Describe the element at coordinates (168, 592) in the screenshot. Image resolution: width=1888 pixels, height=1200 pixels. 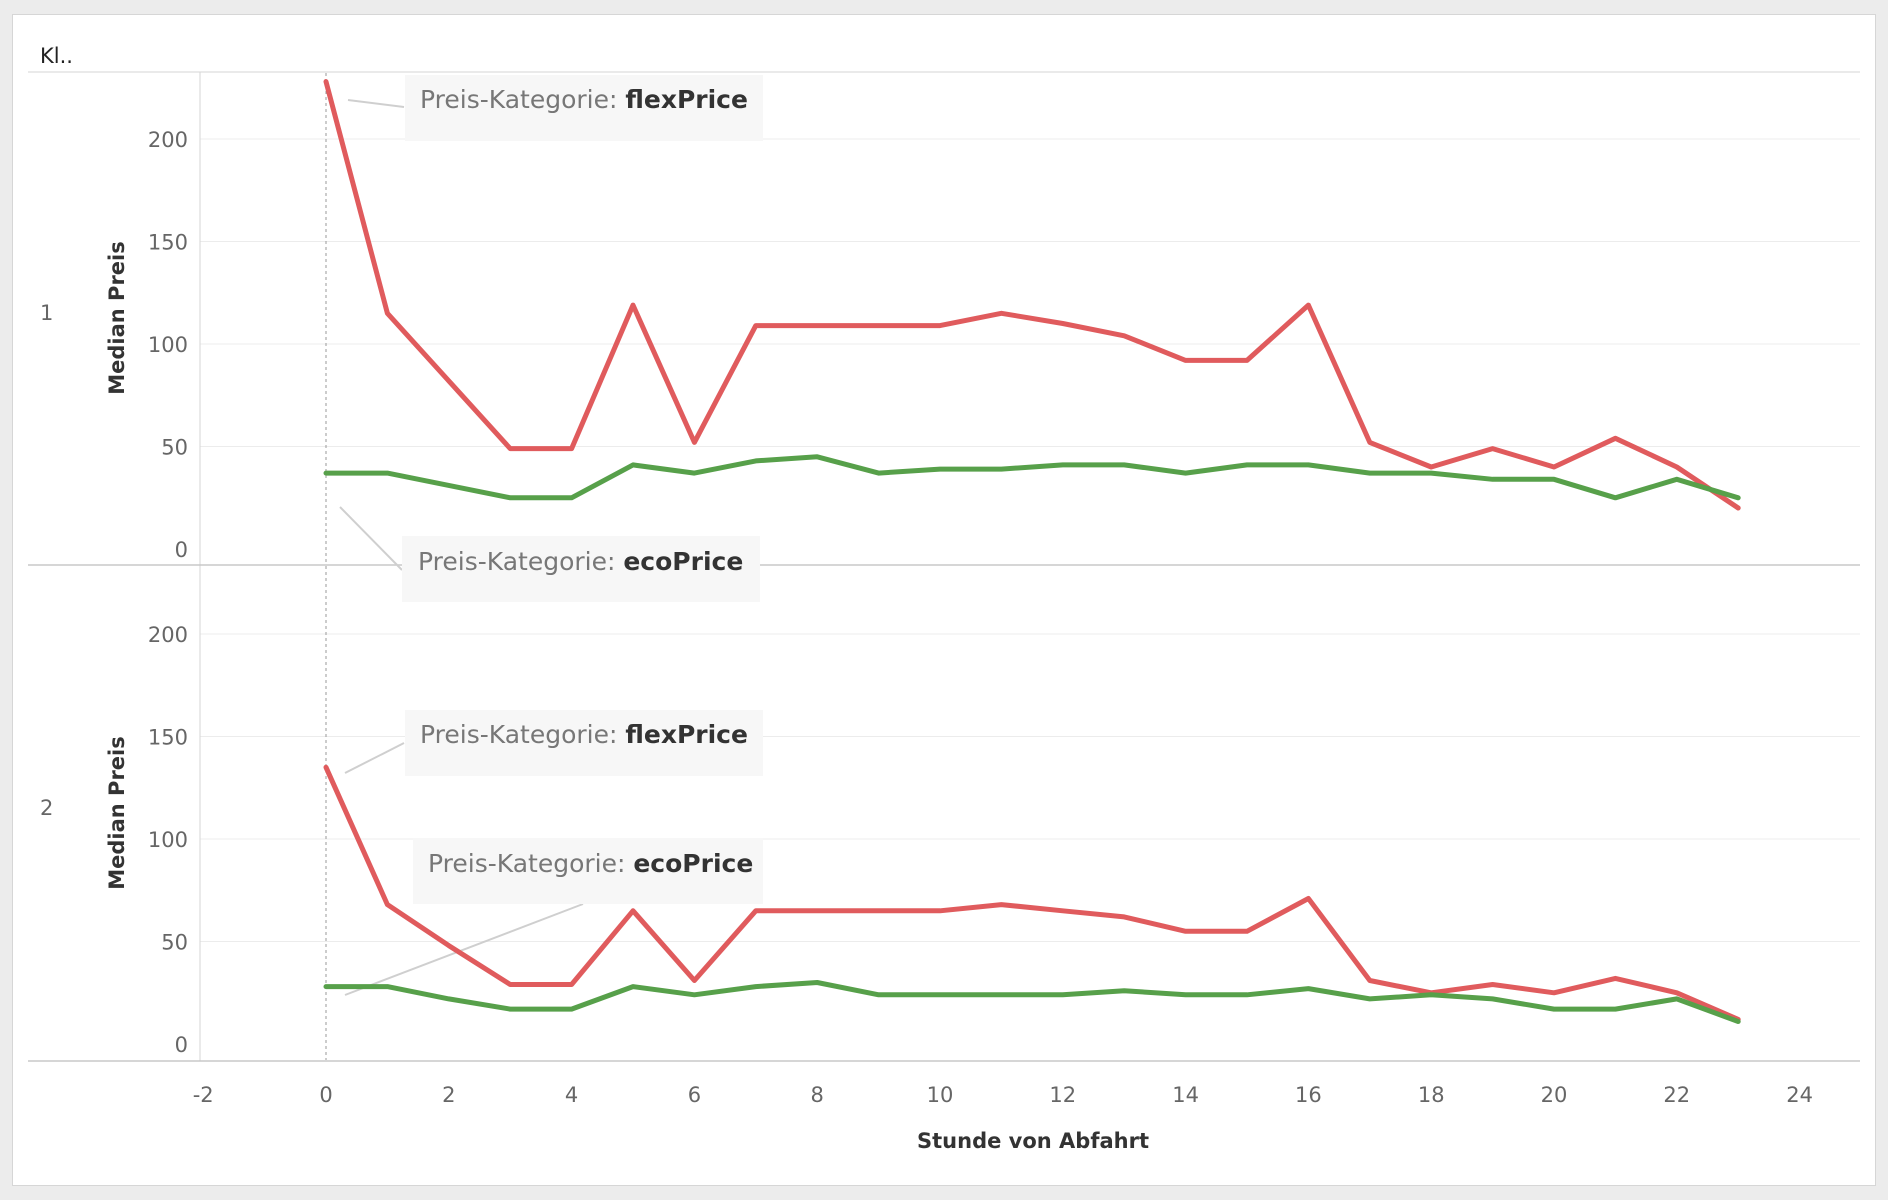
I see `y-tick-layer: 0 50 100 150 200 0 50 100 150 200` at that location.